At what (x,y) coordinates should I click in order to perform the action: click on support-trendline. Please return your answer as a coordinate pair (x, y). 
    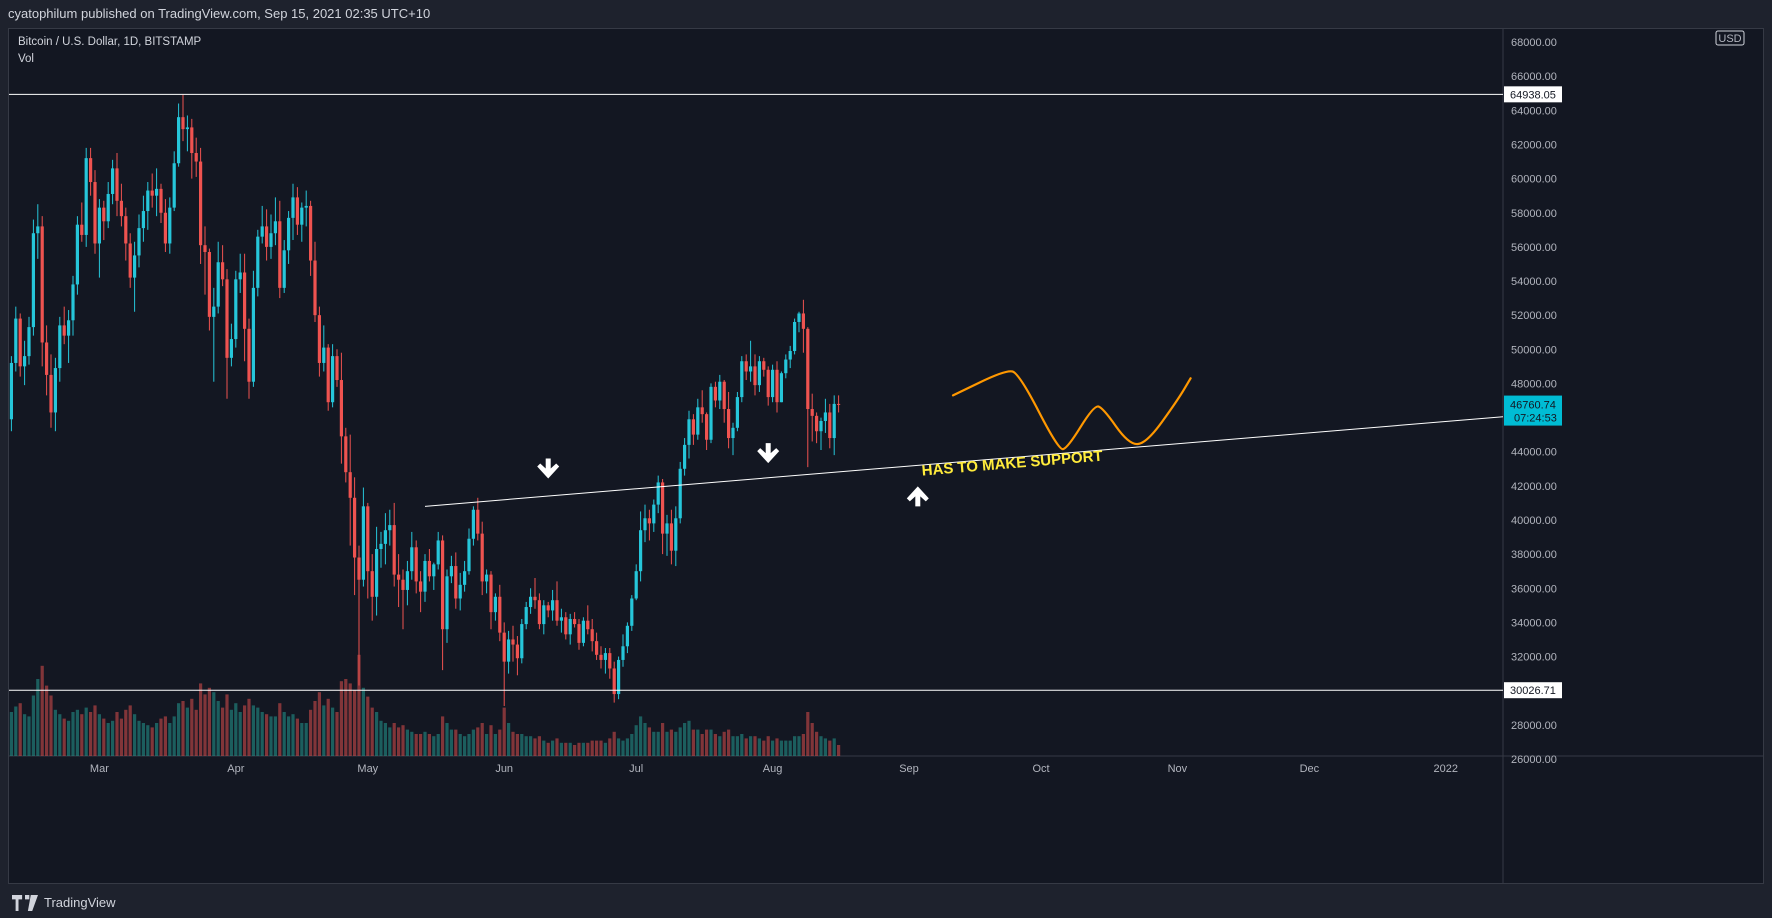
    Looking at the image, I should click on (964, 461).